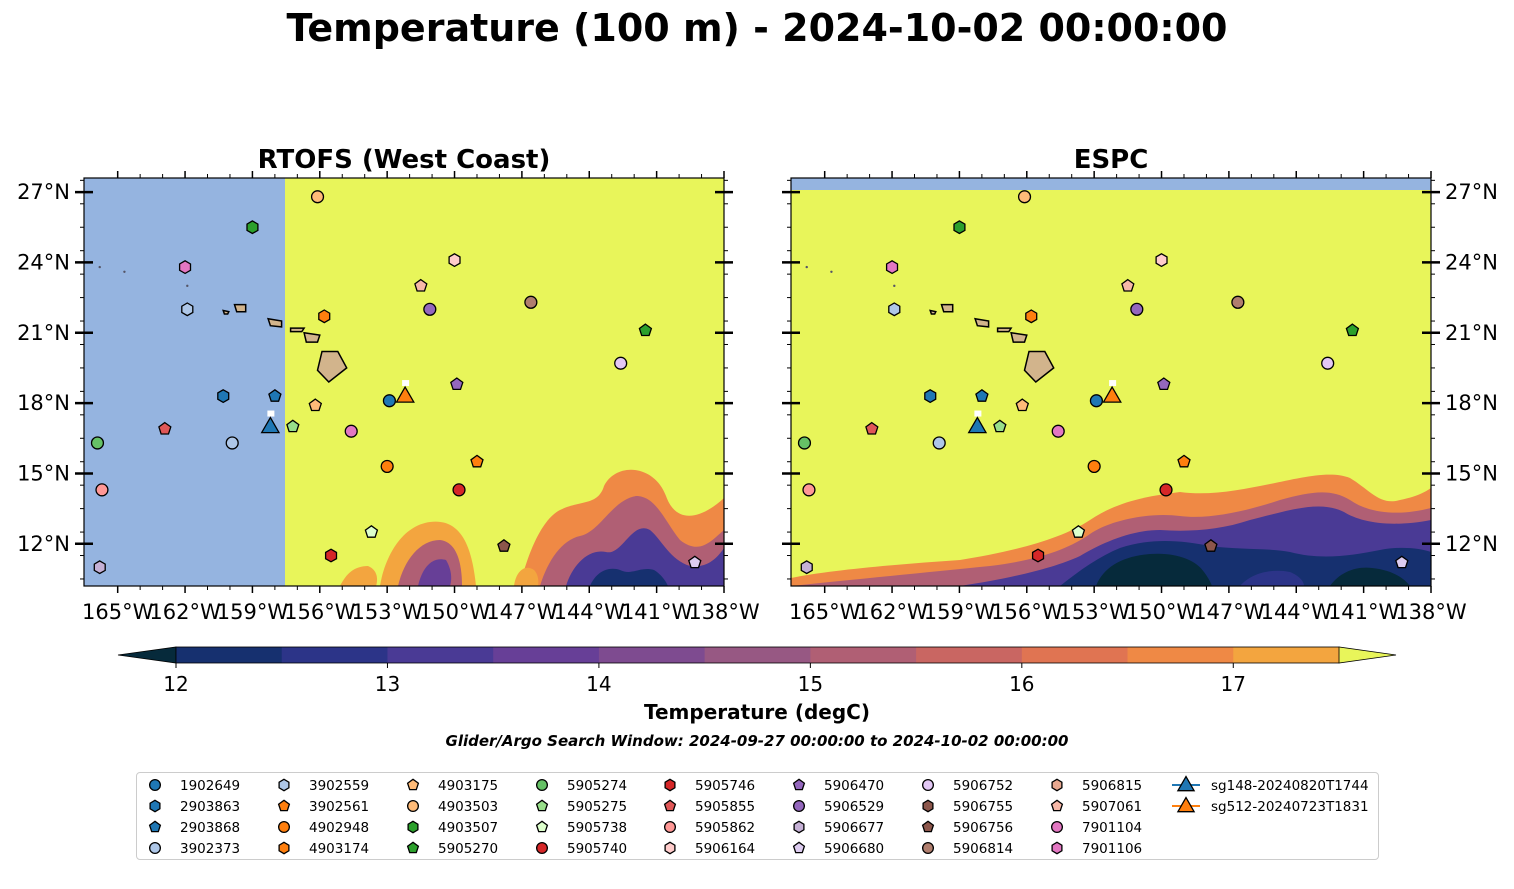 The image size is (1514, 889). Describe the element at coordinates (1233, 684) in the screenshot. I see `colorbar-tick-label: 17` at that location.